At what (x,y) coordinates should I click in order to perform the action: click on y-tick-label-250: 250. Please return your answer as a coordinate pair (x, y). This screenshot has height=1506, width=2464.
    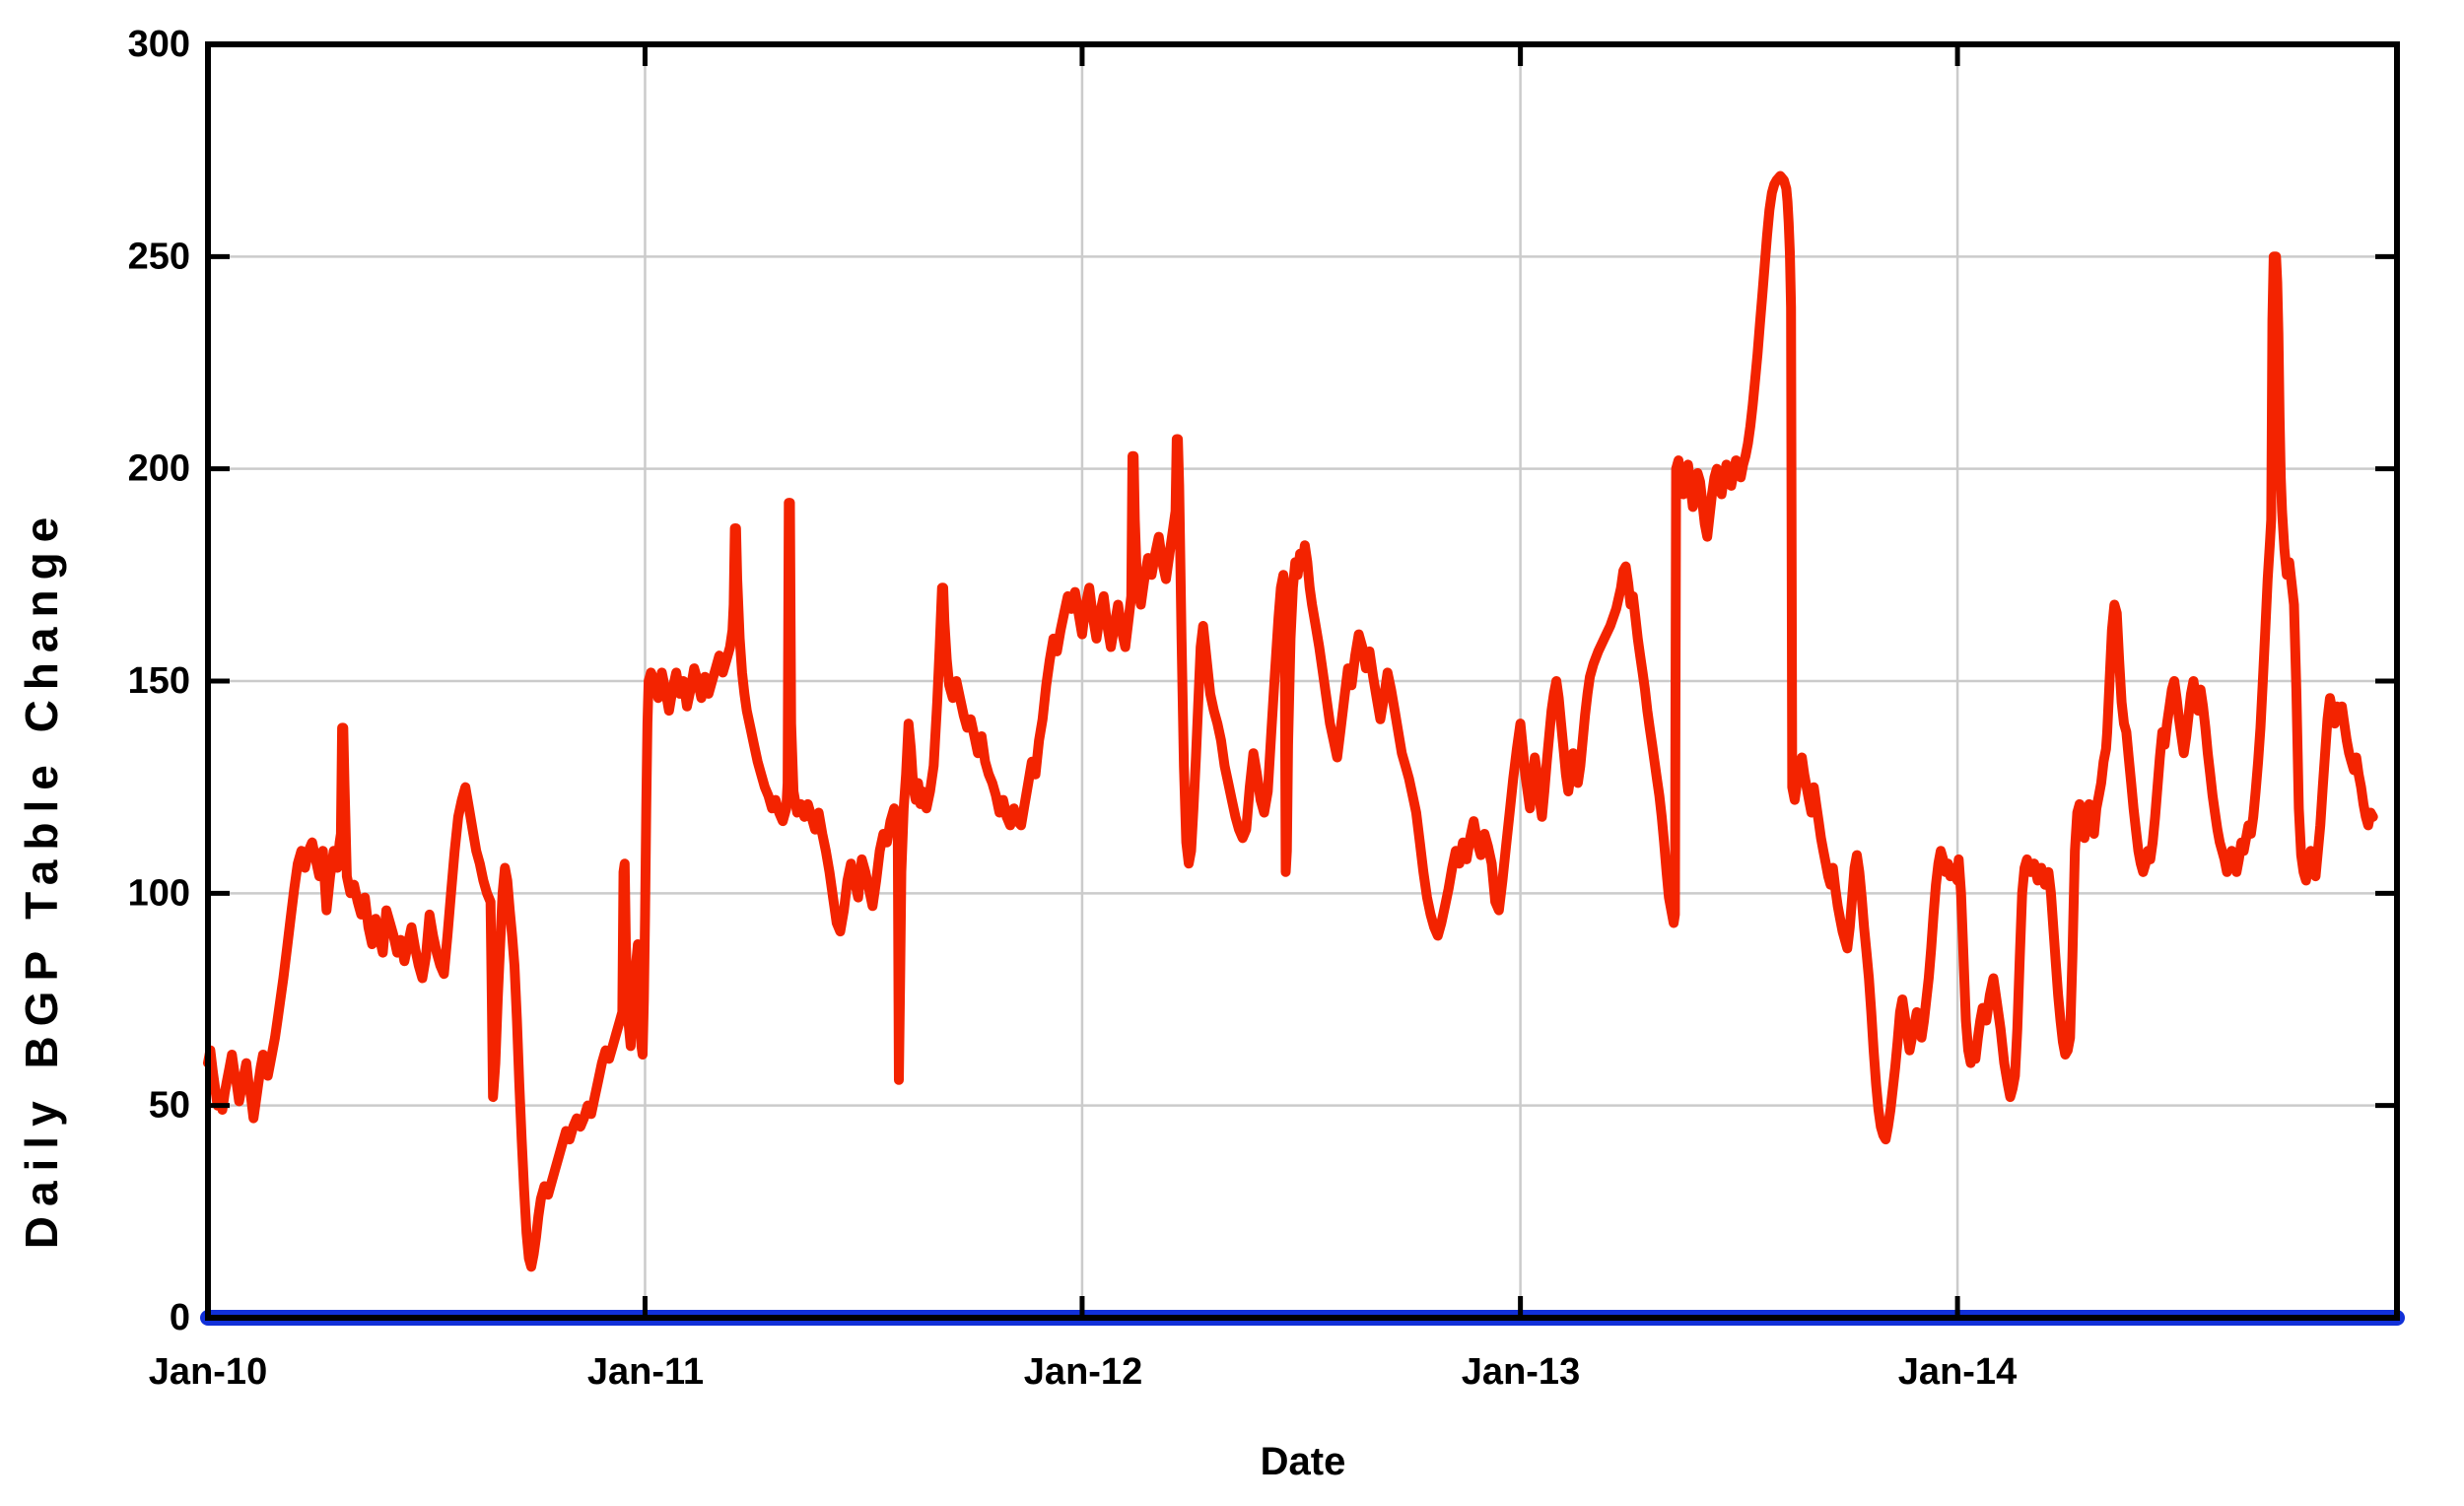
    Looking at the image, I should click on (159, 256).